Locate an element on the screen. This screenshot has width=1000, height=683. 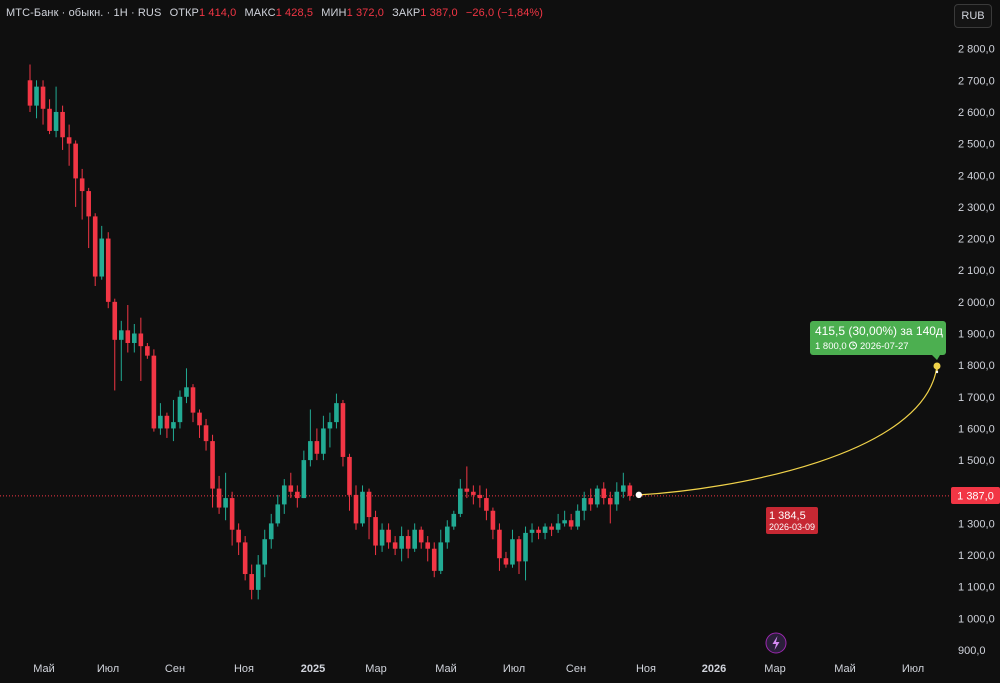
last-price-badge-bg is located at coordinates (975, 495).